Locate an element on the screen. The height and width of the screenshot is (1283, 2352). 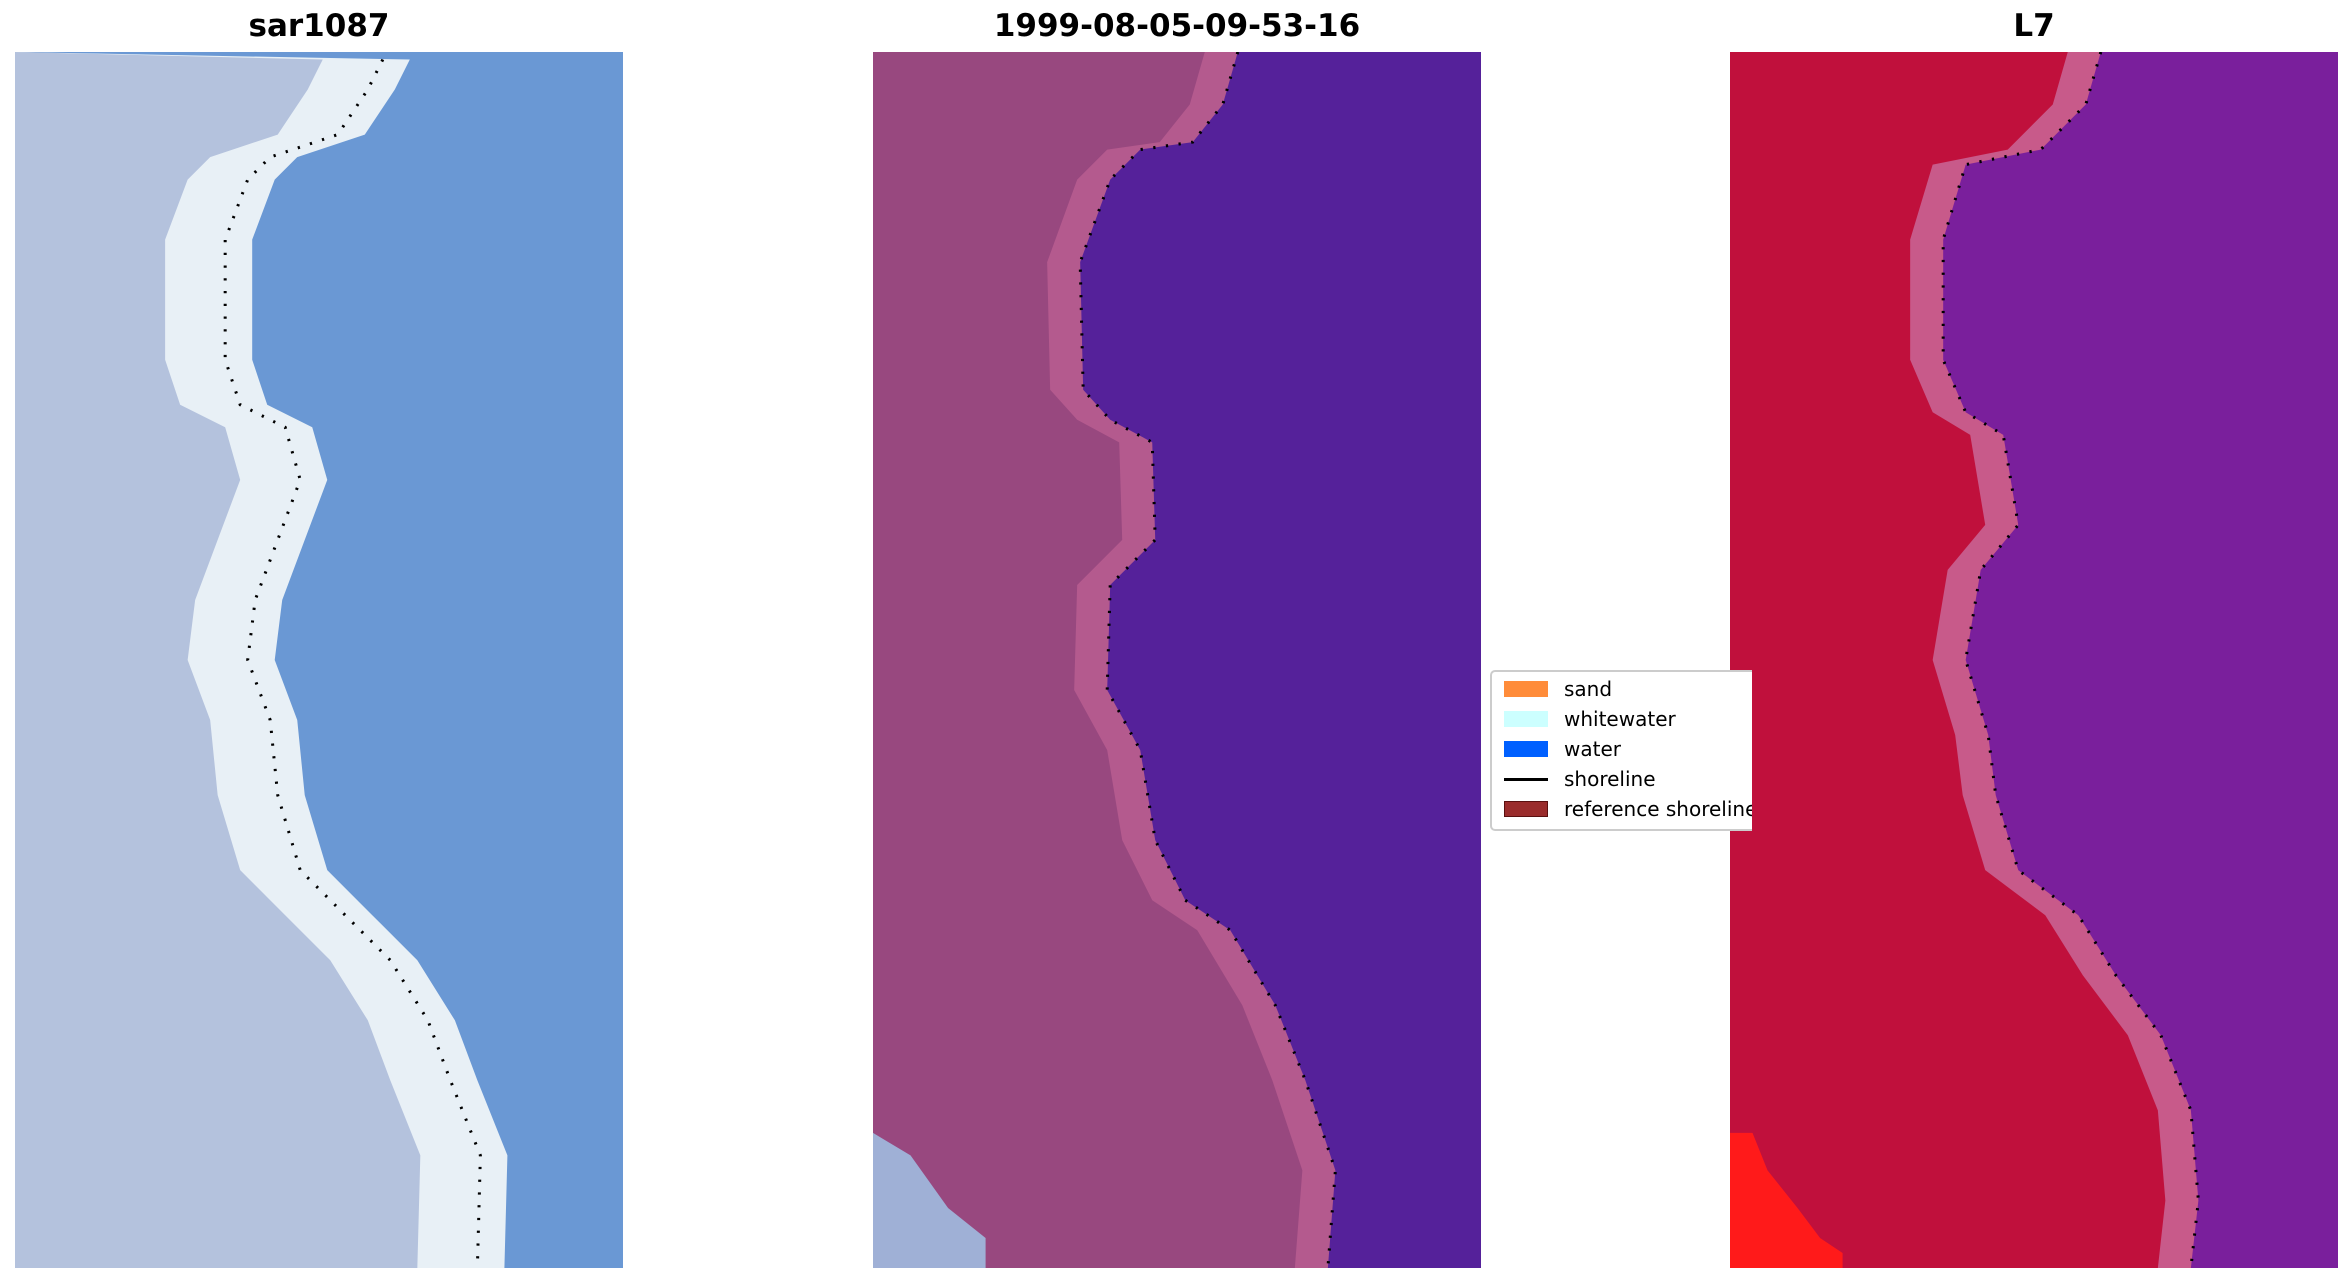
legend-item-whitewater: whitewater is located at coordinates (1590, 719).